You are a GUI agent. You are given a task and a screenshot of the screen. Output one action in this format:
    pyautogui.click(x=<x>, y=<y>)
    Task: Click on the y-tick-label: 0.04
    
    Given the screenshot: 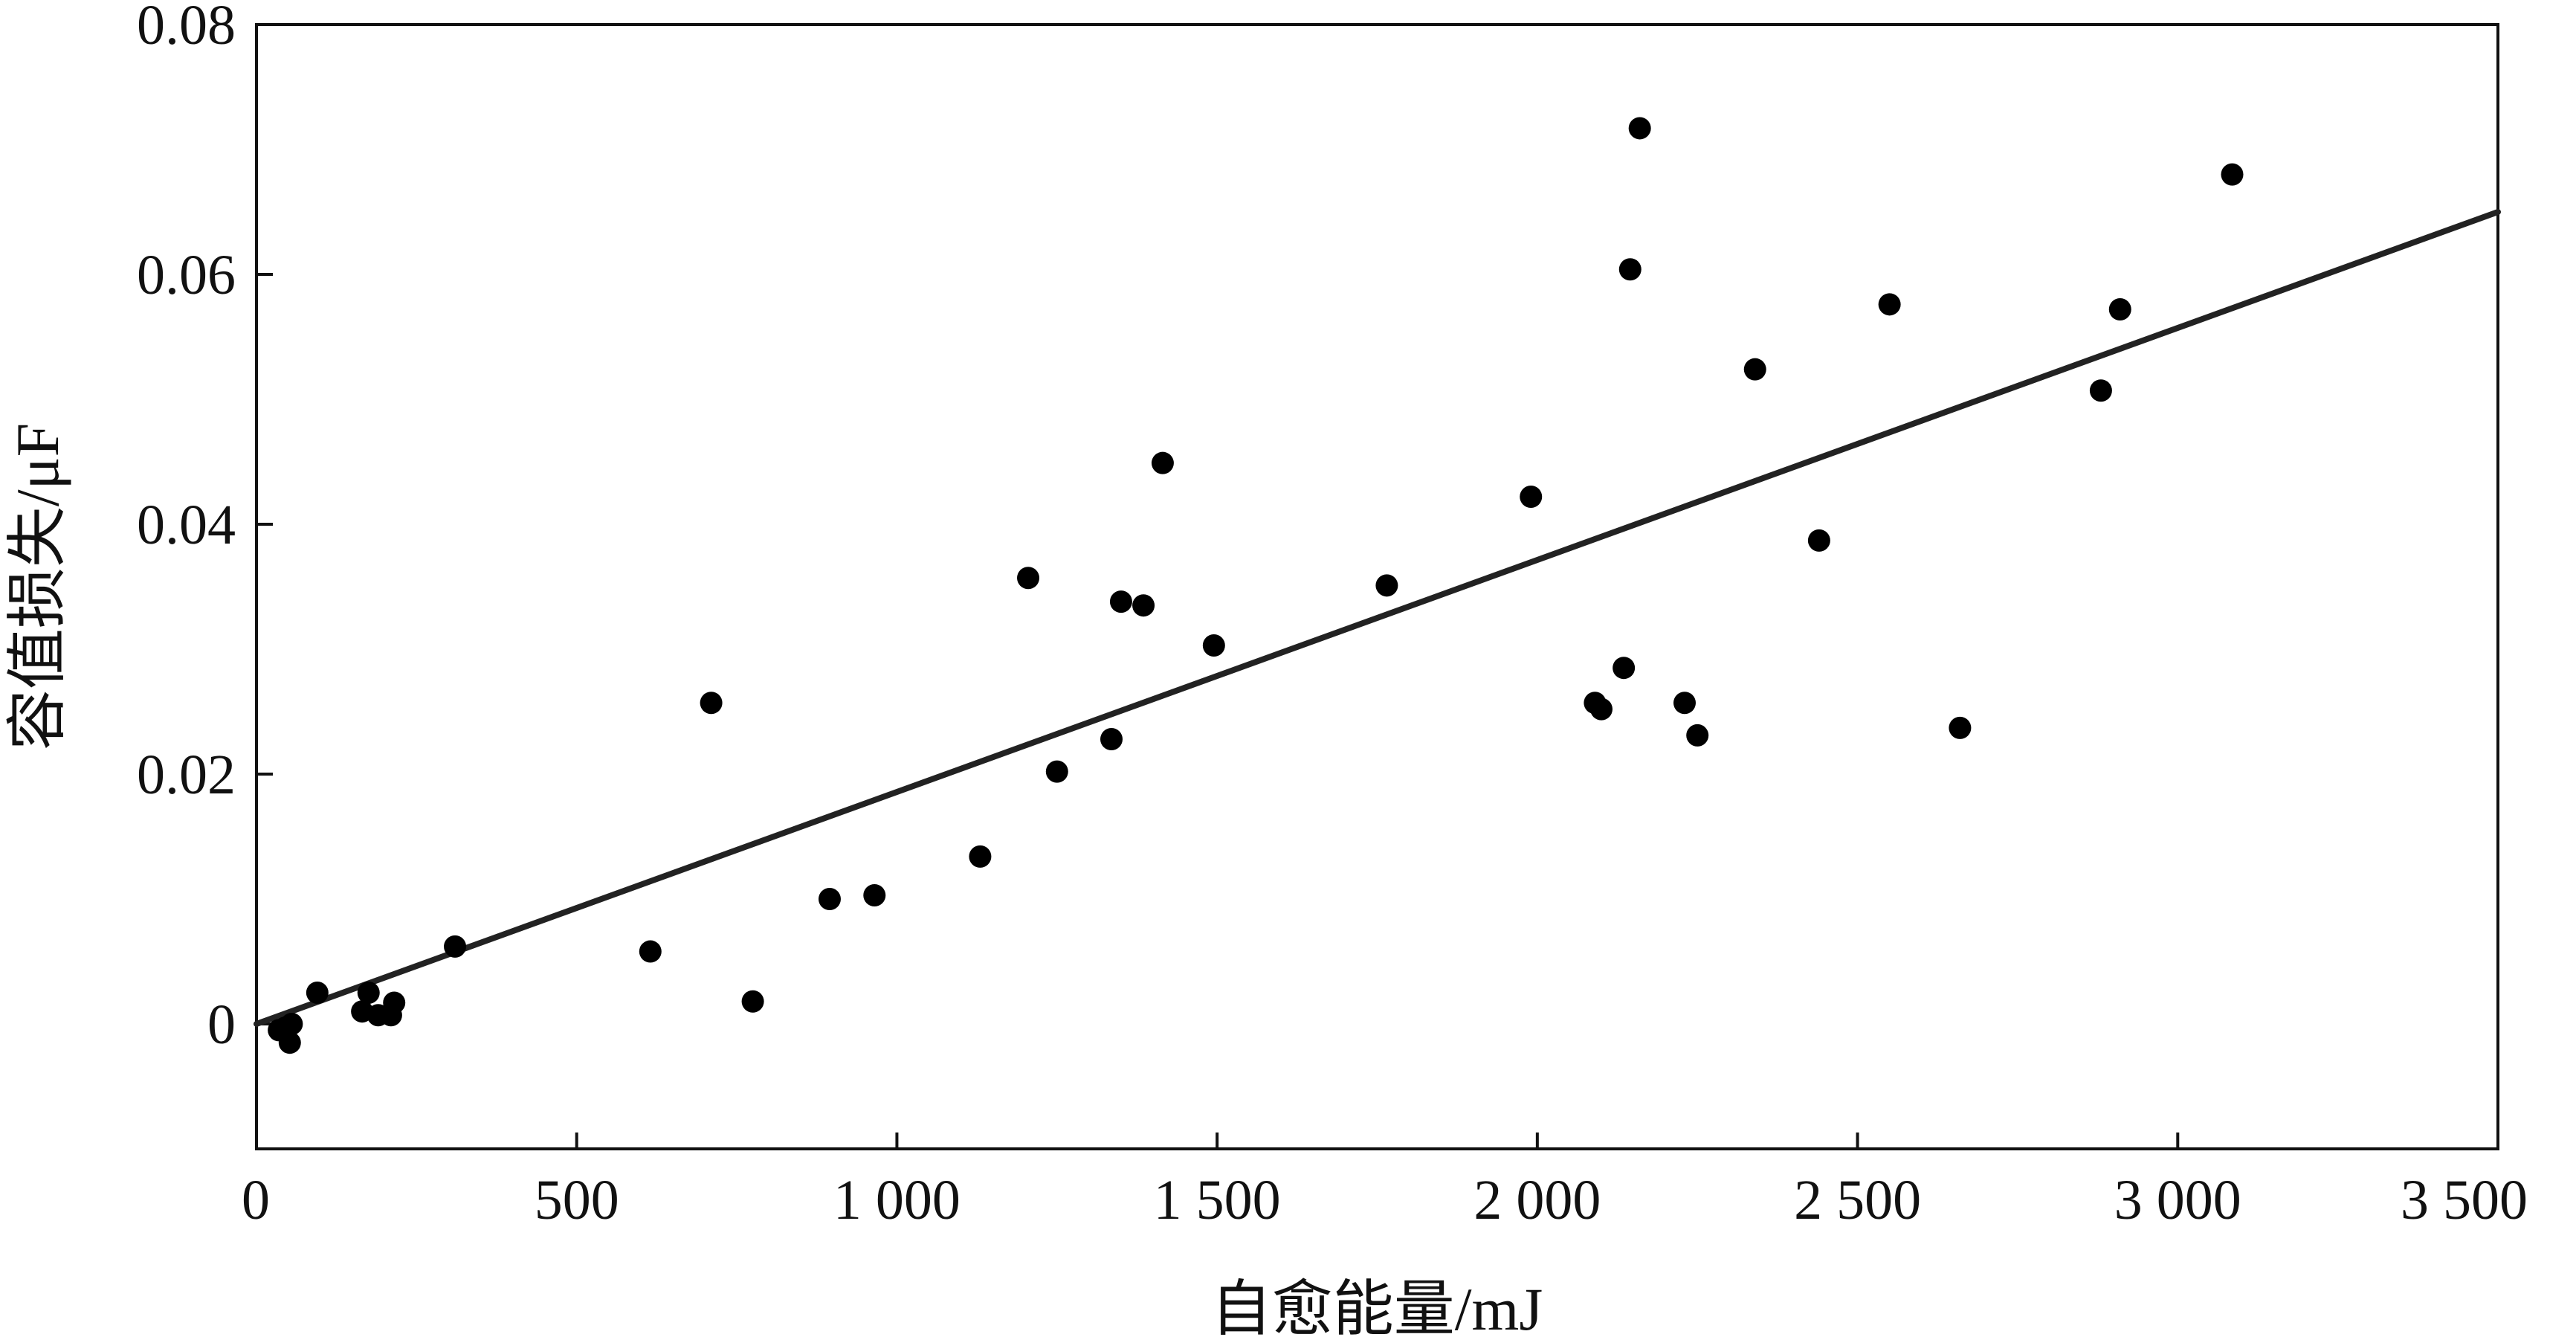 What is the action you would take?
    pyautogui.click(x=186, y=525)
    